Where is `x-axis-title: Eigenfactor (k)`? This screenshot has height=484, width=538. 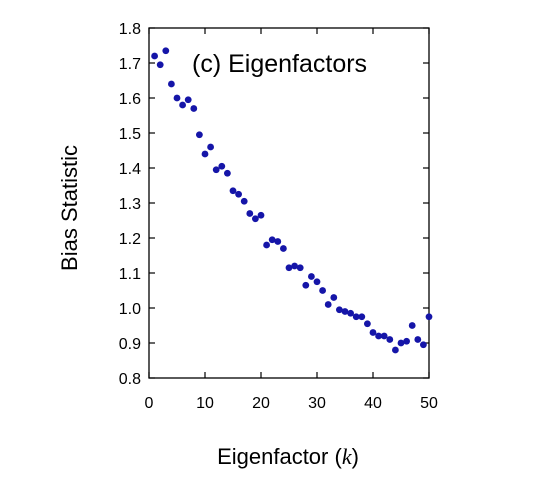
x-axis-title: Eigenfactor (k) is located at coordinates (288, 456).